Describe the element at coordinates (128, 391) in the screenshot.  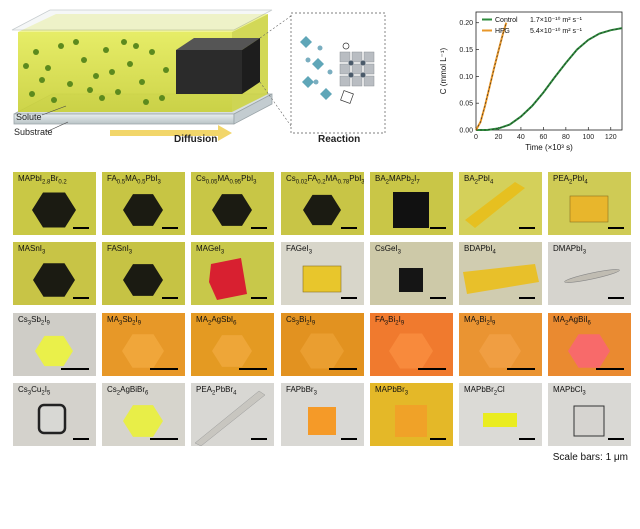
I see `crystal-label: Cs2AgBiBr6` at that location.